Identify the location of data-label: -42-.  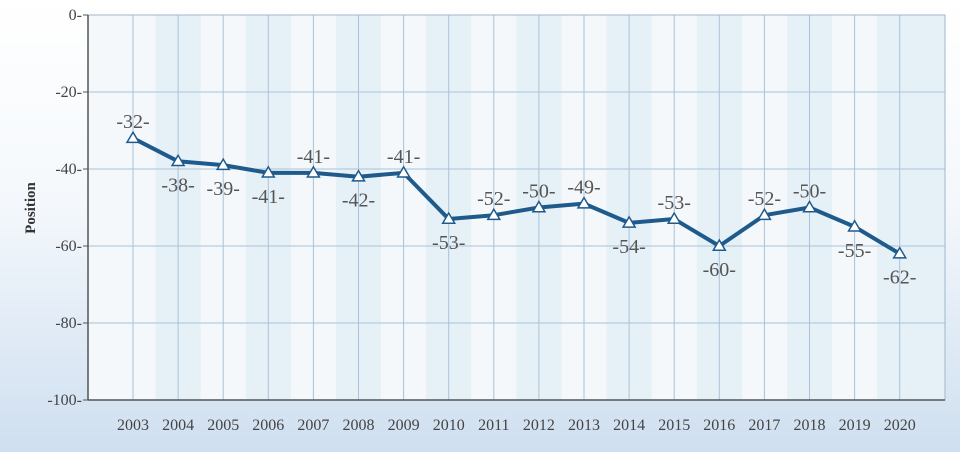
(358, 201).